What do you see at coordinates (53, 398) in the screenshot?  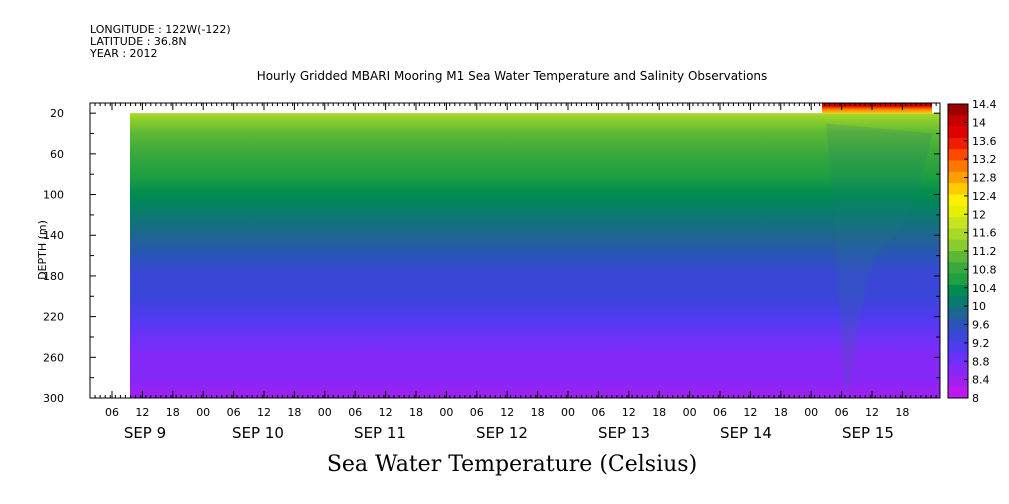 I see `y-tick-label: 300` at bounding box center [53, 398].